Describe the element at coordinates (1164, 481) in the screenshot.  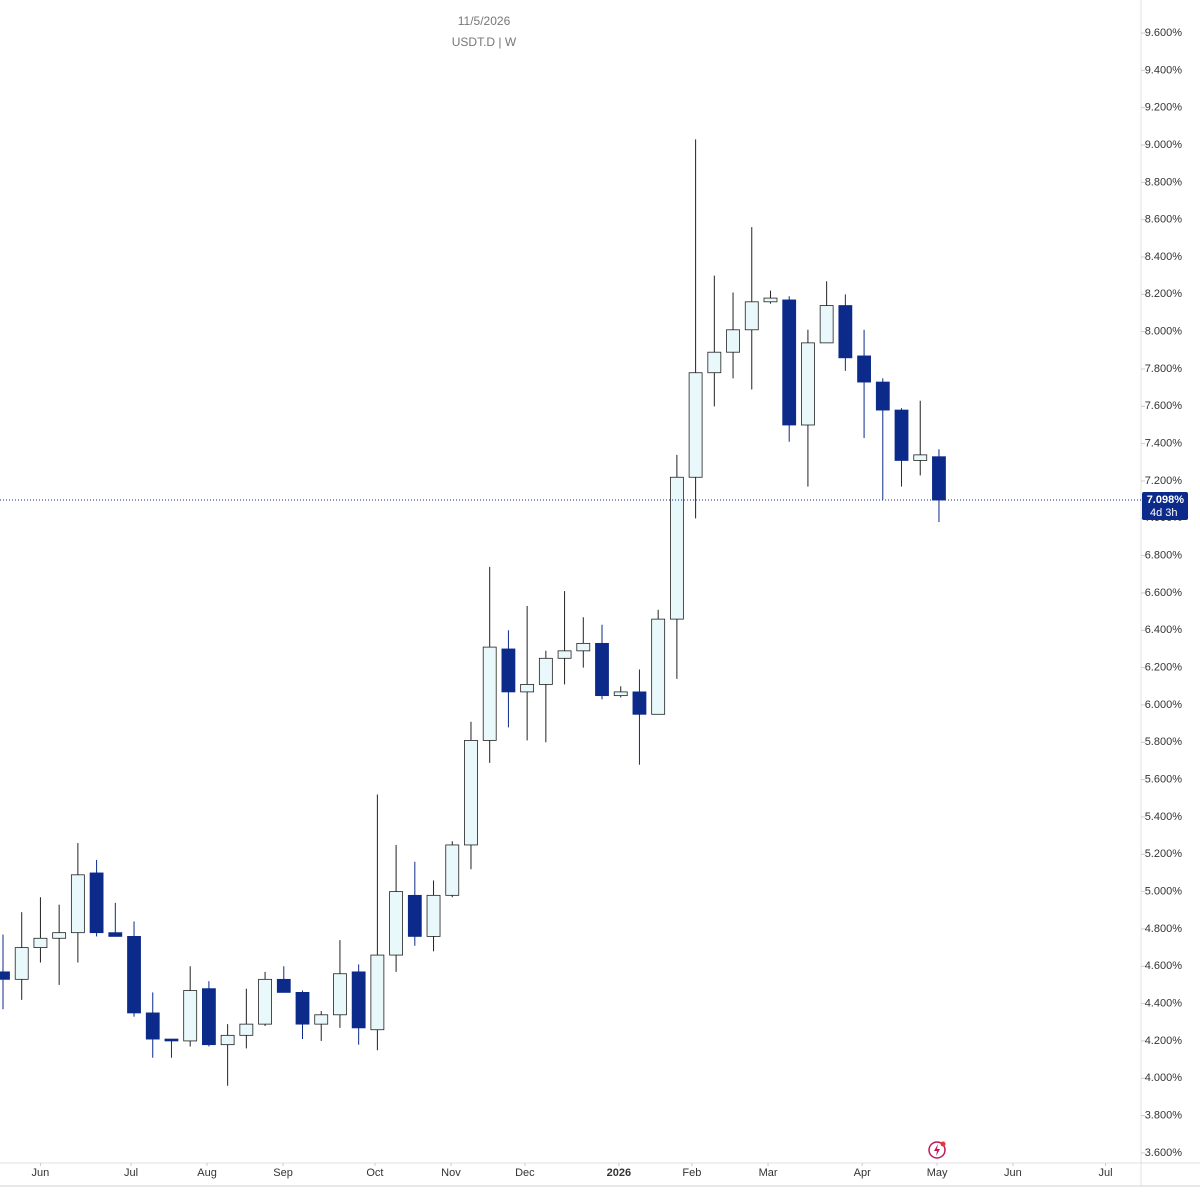
I see `y-tick-label: 7.200%` at that location.